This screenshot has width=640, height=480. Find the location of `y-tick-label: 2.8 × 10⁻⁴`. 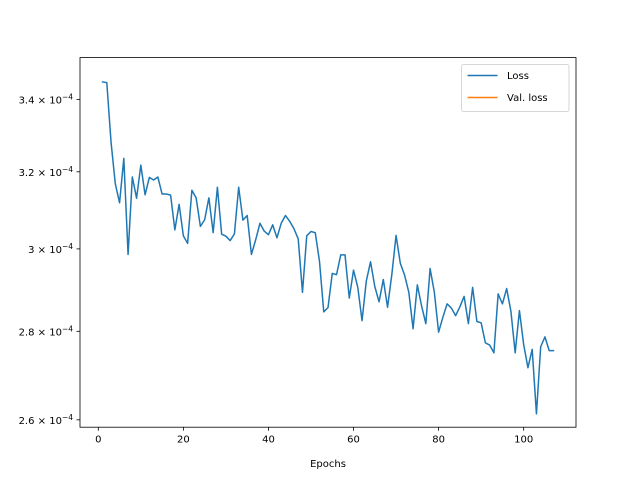

y-tick-label: 2.8 × 10⁻⁴ is located at coordinates (46, 331).